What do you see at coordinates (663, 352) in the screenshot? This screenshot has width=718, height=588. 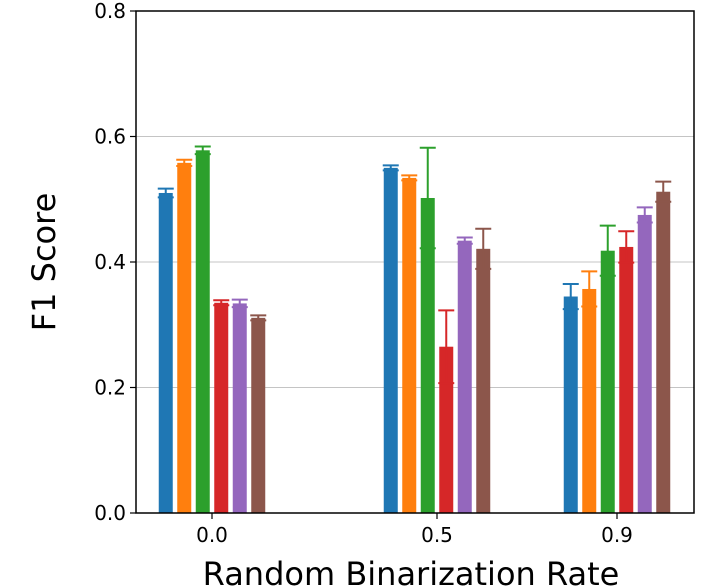 I see `bar-series-6-0.9` at bounding box center [663, 352].